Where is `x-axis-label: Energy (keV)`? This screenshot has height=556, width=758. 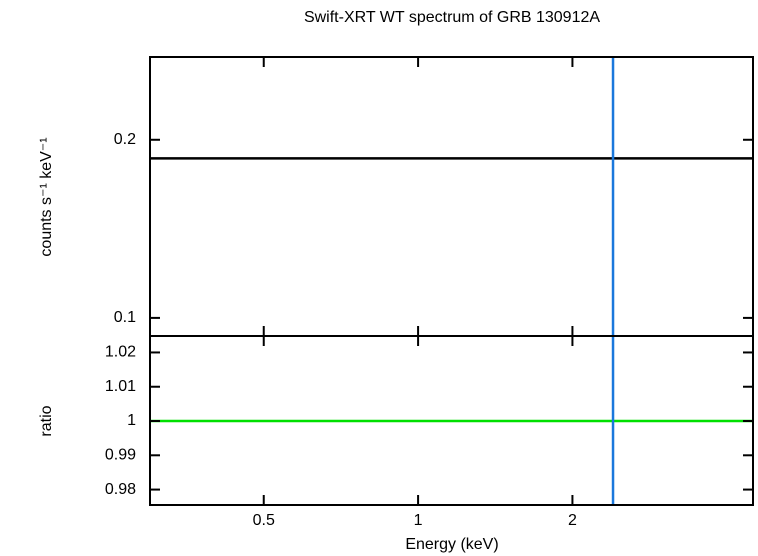 x-axis-label: Energy (keV) is located at coordinates (451, 544).